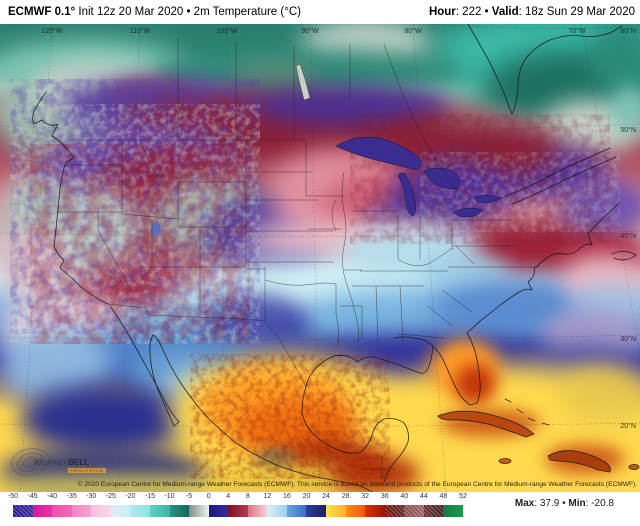 This screenshot has height=526, width=640. Describe the element at coordinates (547, 503) in the screenshot. I see `max-value: : 37.9` at that location.